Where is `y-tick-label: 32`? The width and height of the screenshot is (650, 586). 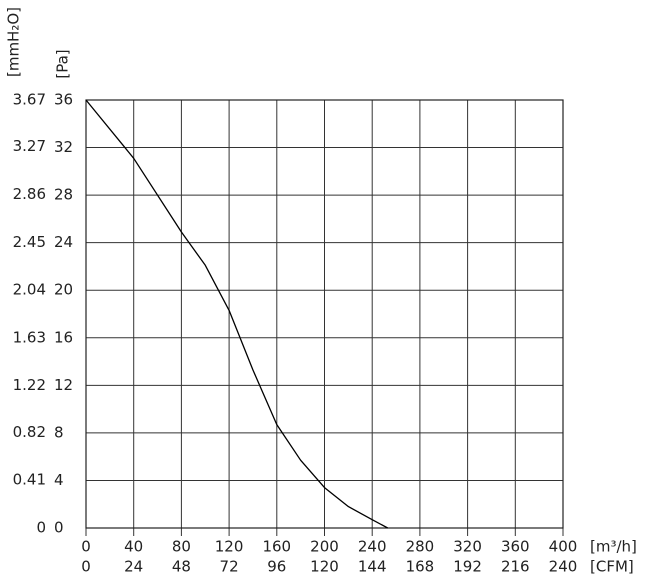 y-tick-label: 32 is located at coordinates (63, 147).